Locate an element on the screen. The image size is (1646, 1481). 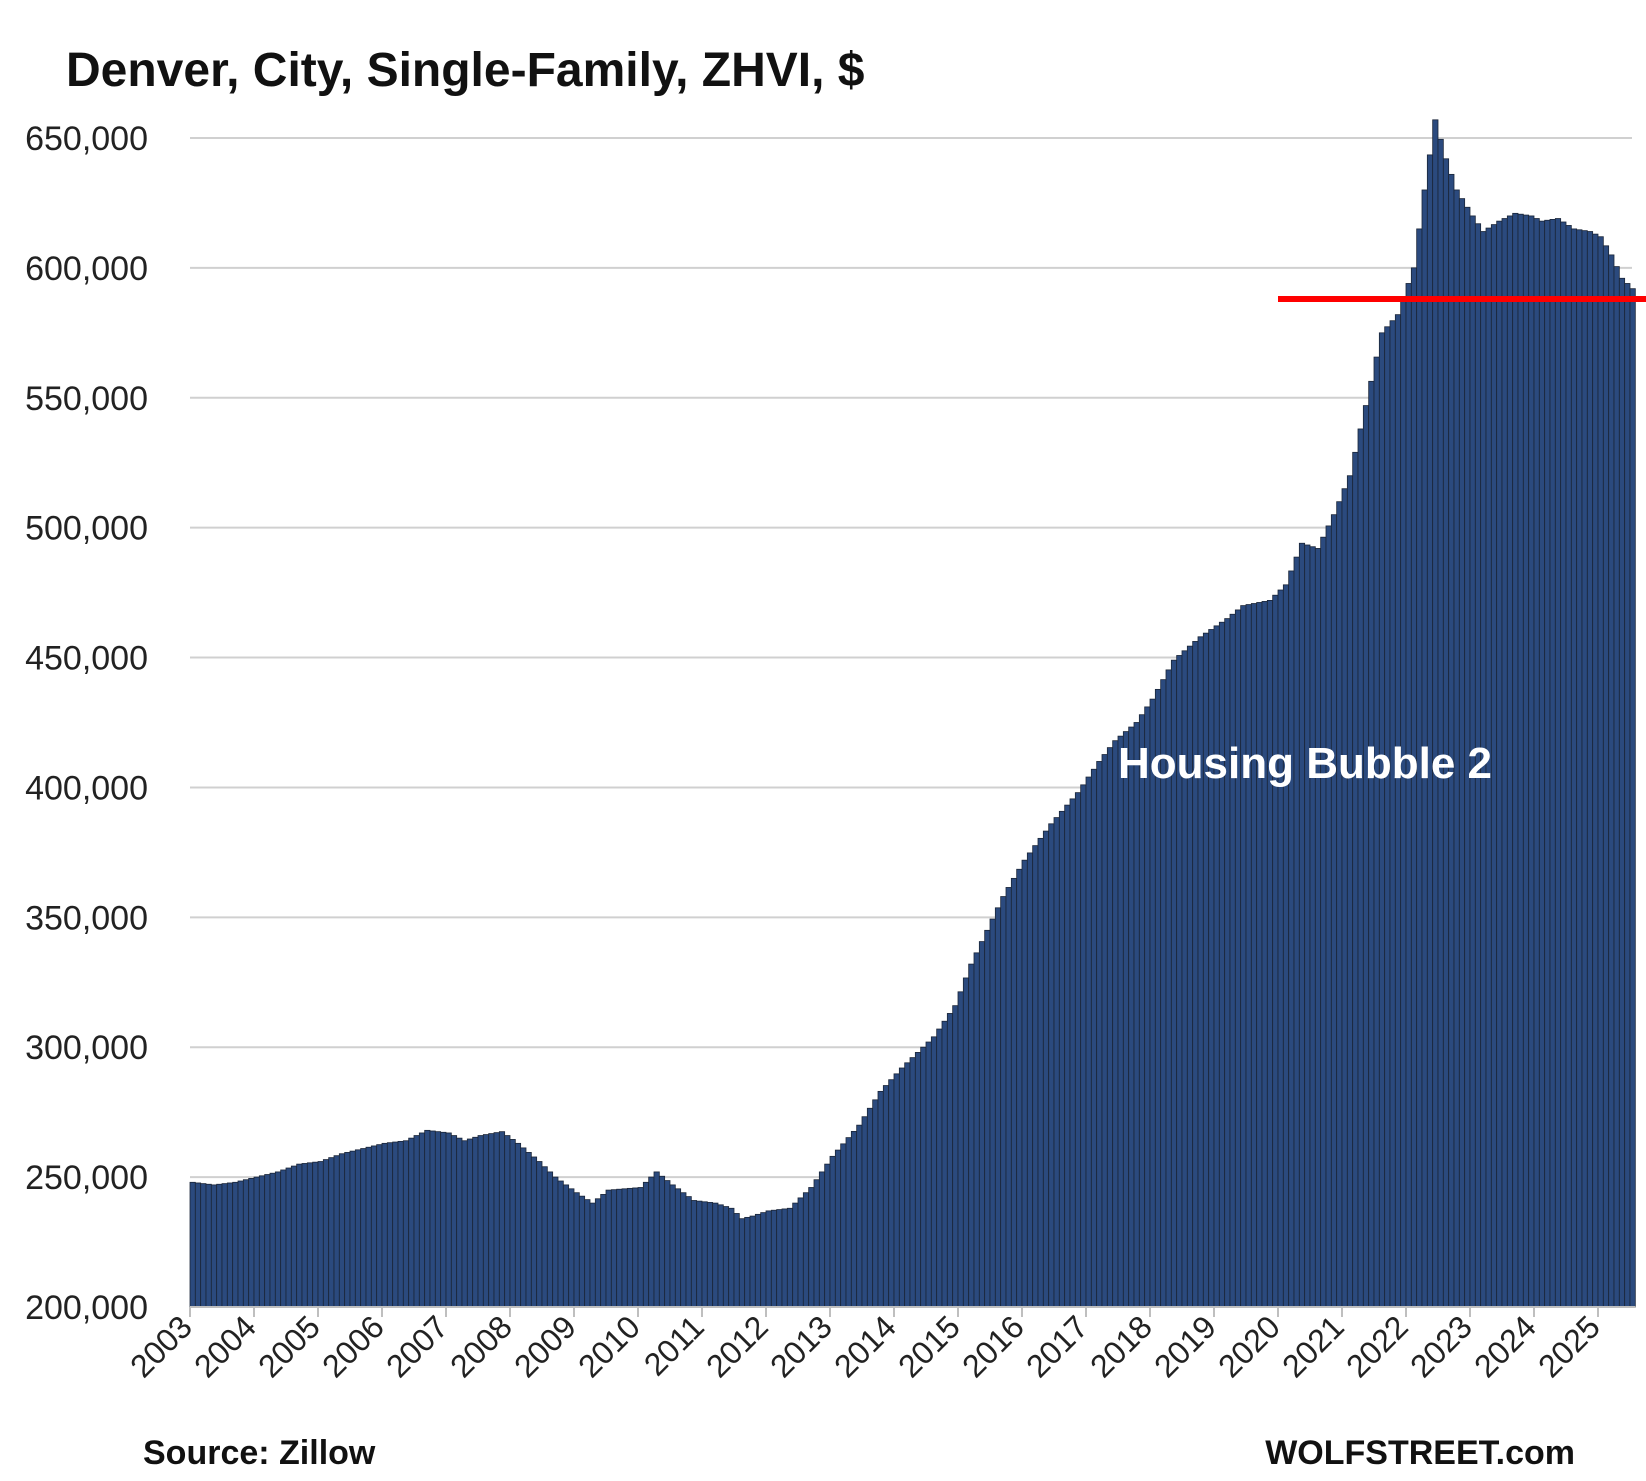
x-tick-label: 2025 is located at coordinates (1569, 1346).